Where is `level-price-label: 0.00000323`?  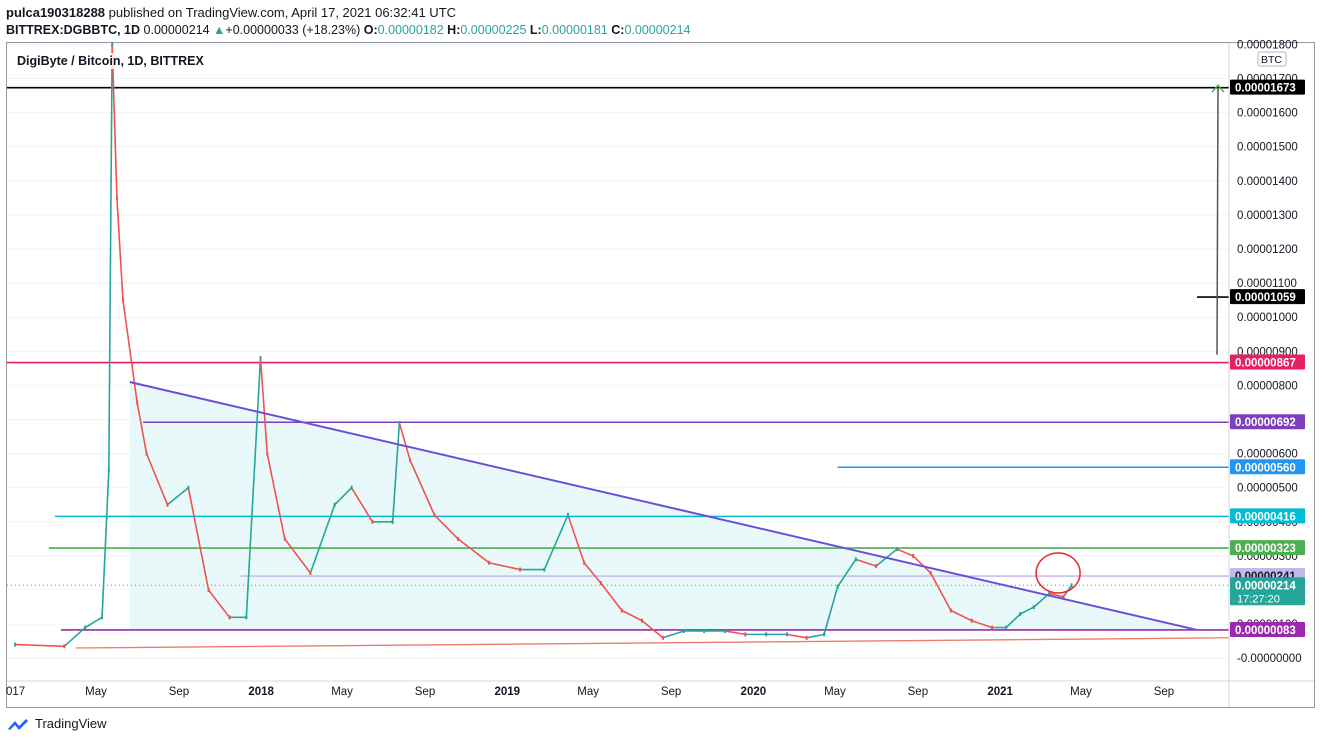
level-price-label: 0.00000323 is located at coordinates (1265, 549).